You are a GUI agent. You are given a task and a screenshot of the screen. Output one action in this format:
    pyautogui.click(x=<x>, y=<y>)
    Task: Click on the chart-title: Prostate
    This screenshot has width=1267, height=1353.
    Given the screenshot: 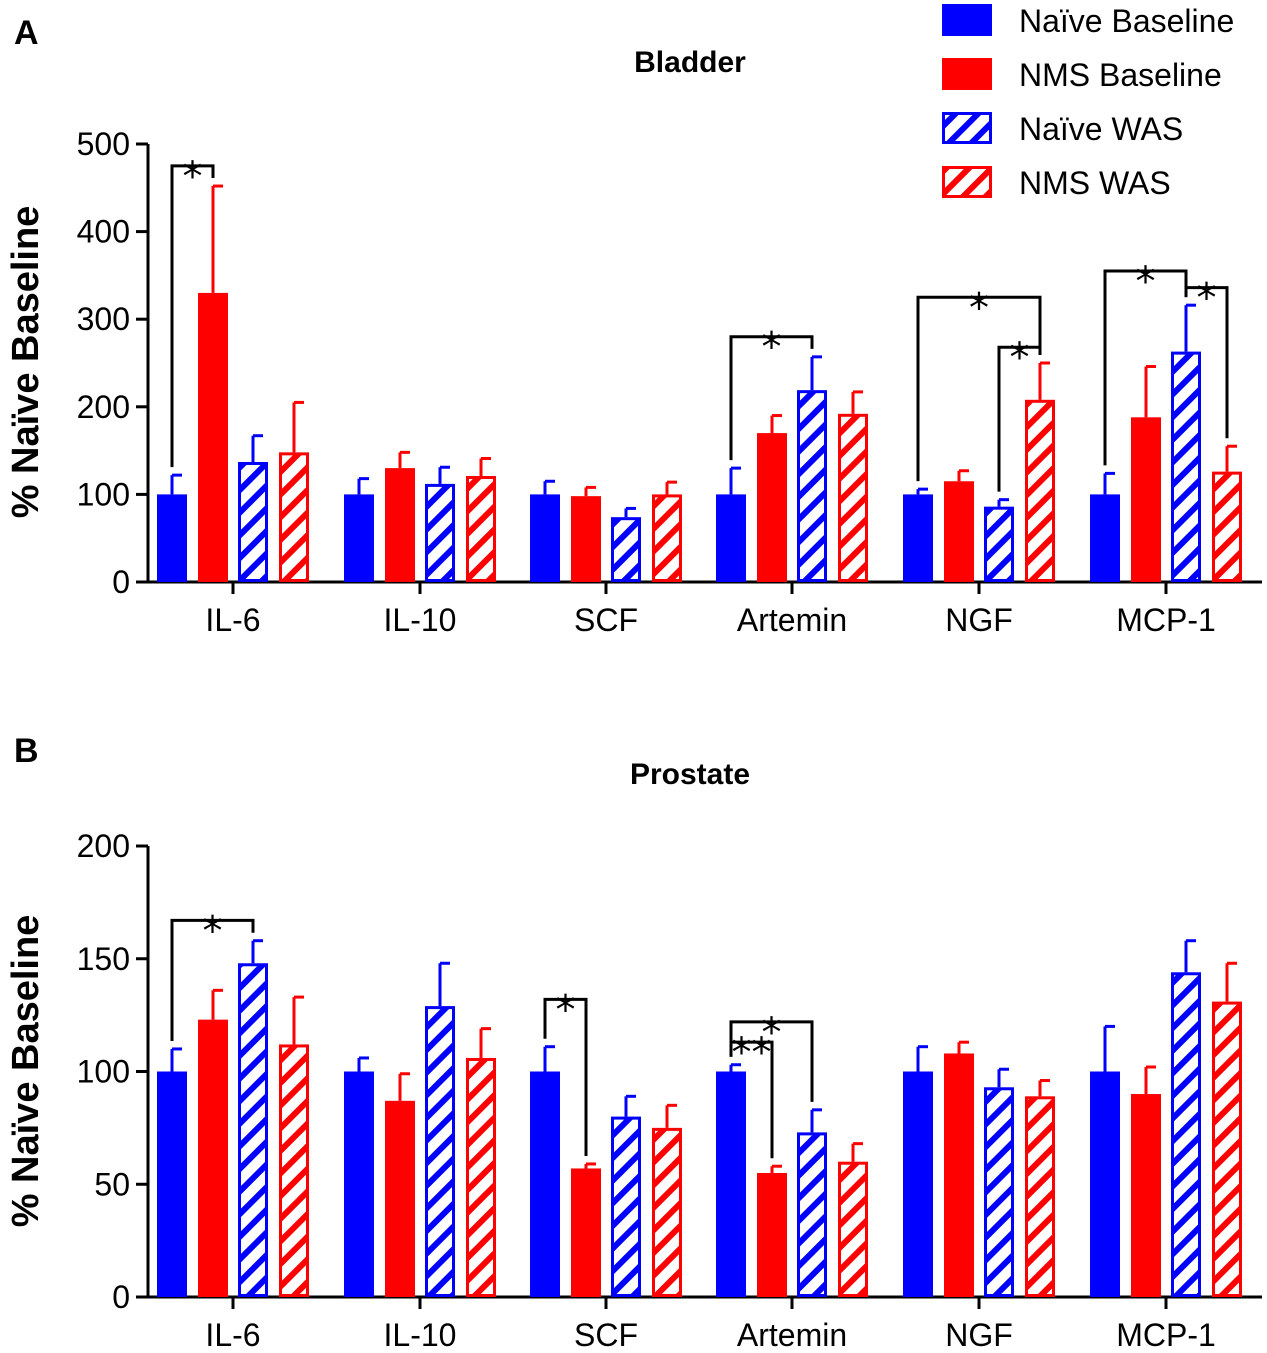 What is the action you would take?
    pyautogui.click(x=690, y=774)
    